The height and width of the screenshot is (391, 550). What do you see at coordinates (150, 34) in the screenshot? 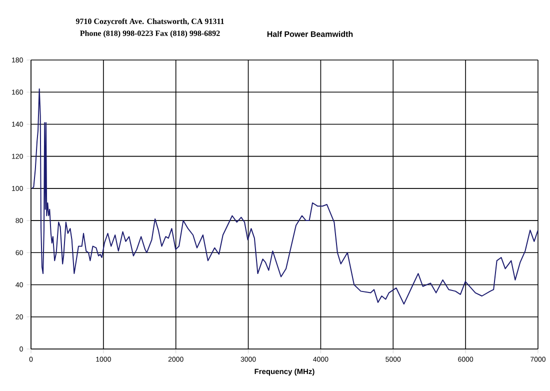
I see `text: Phone (818) 998-0223 Fax (818) 998-6892` at bounding box center [150, 34].